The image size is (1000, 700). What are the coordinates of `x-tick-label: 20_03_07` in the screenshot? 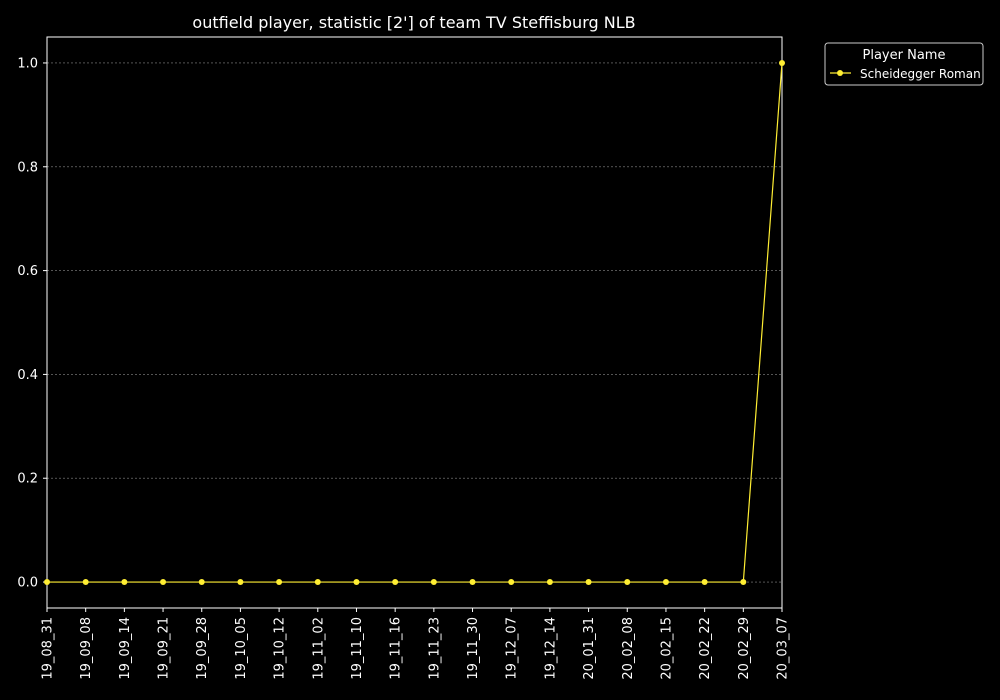 It's located at (783, 648).